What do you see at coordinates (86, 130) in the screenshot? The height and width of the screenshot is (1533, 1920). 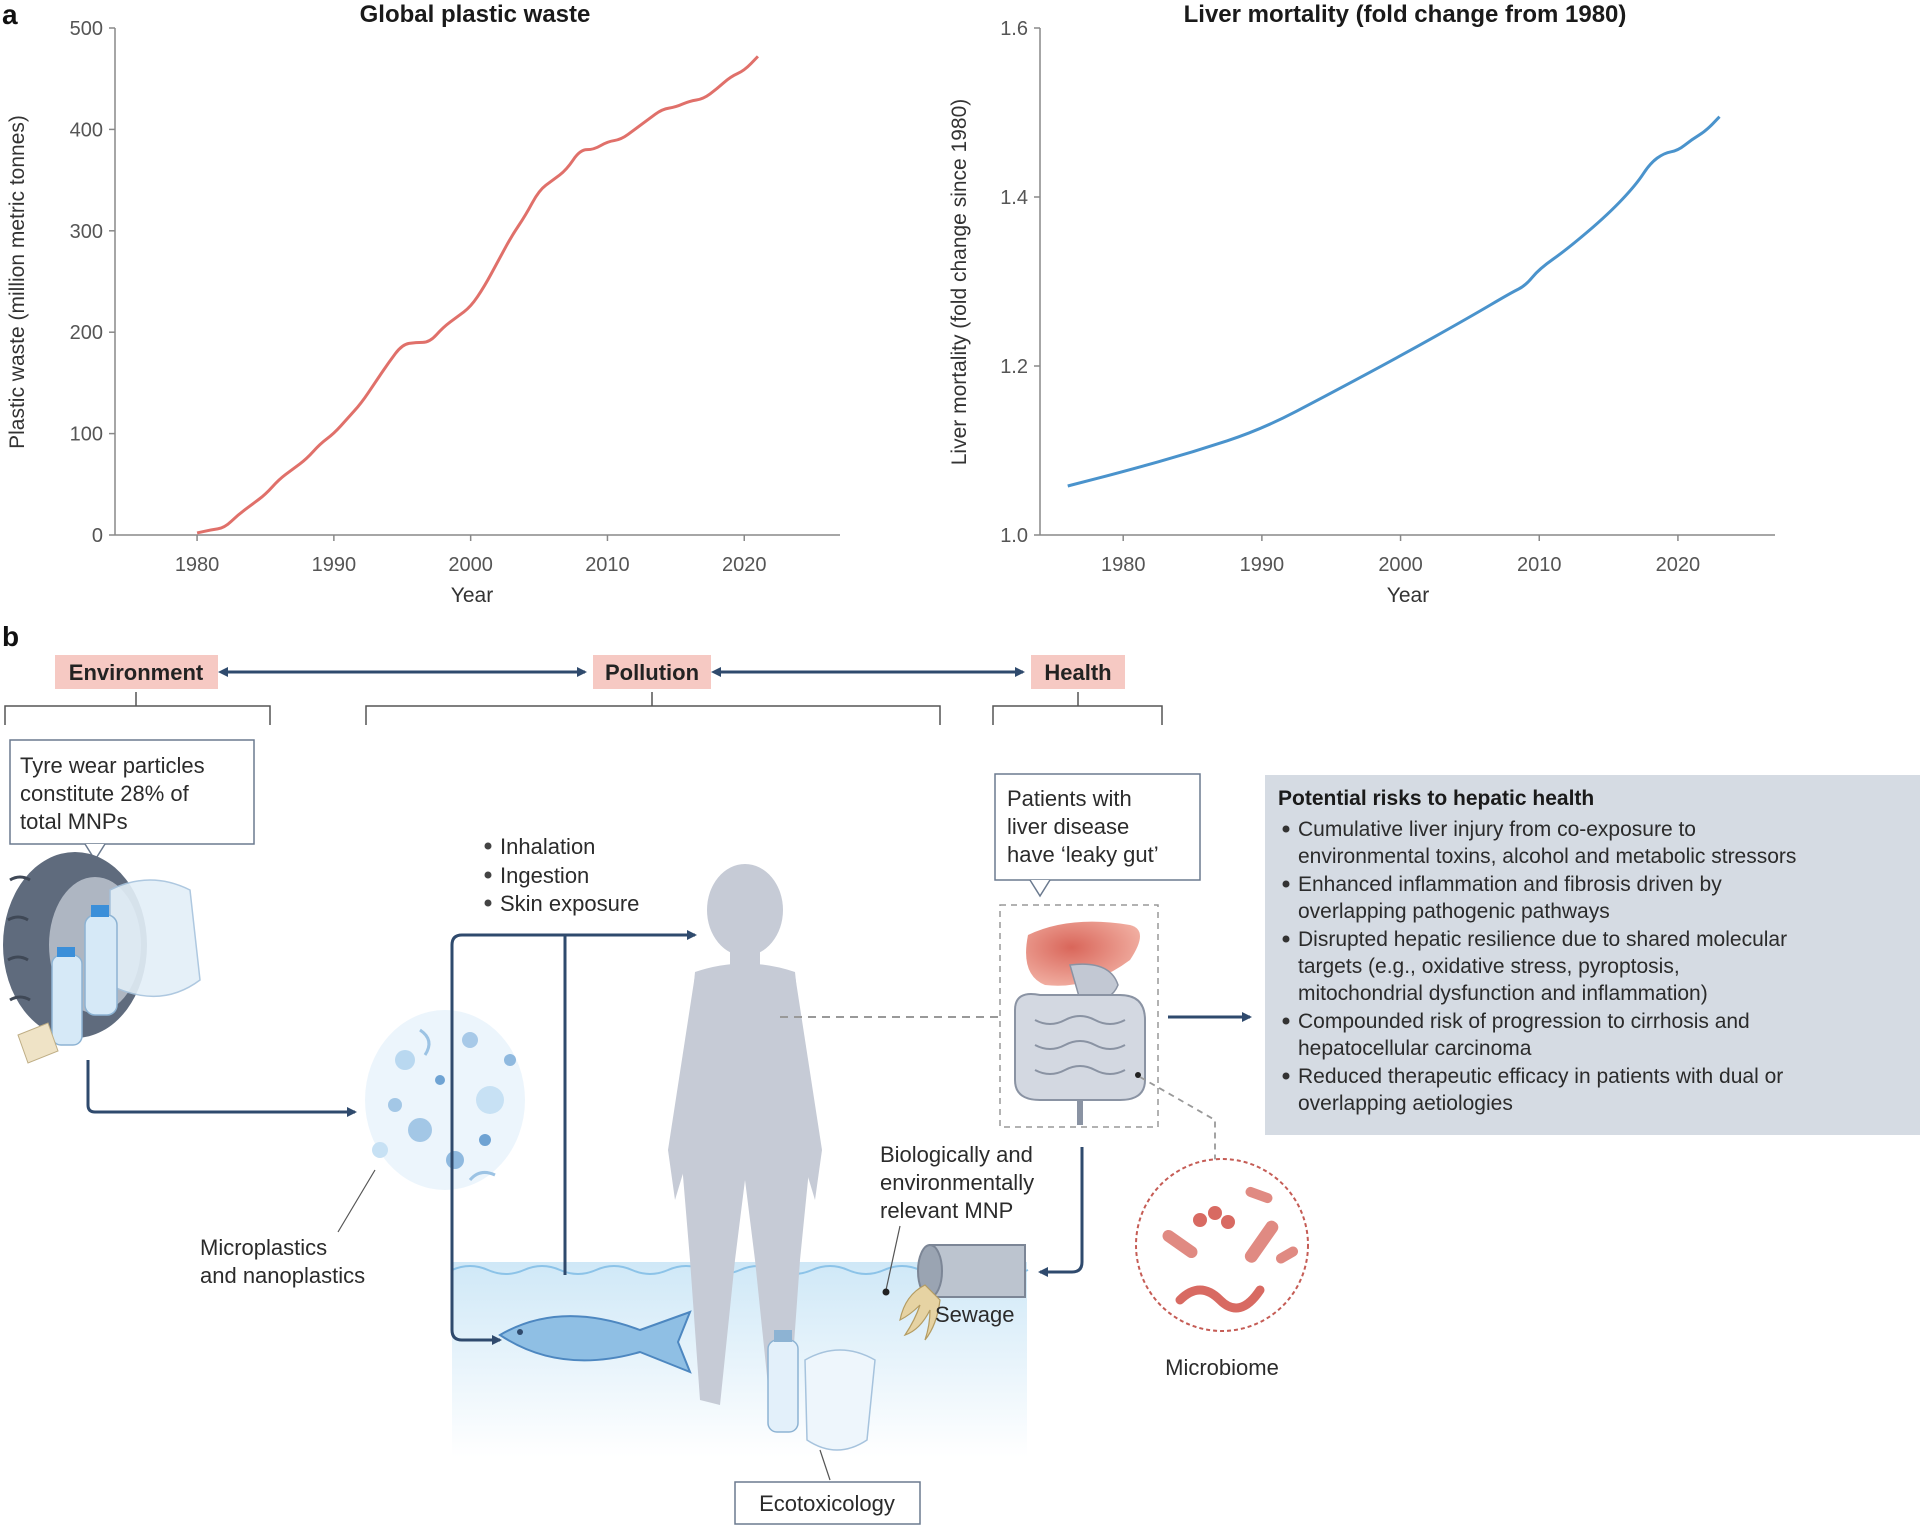 I see `c1-ytick-label: 400` at bounding box center [86, 130].